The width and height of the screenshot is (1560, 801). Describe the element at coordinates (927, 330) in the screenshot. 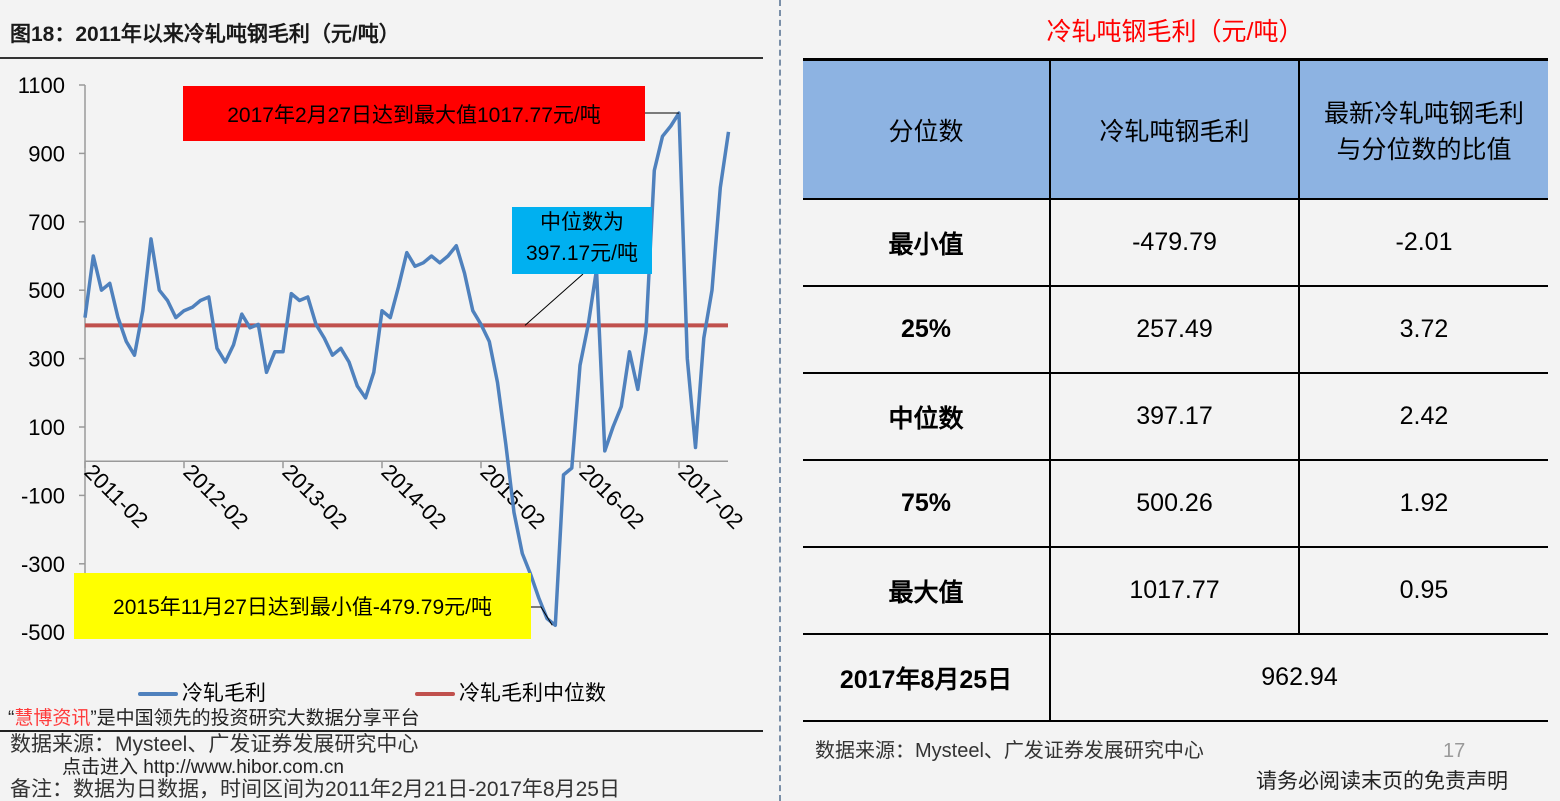

I see `row-label: 25%` at that location.